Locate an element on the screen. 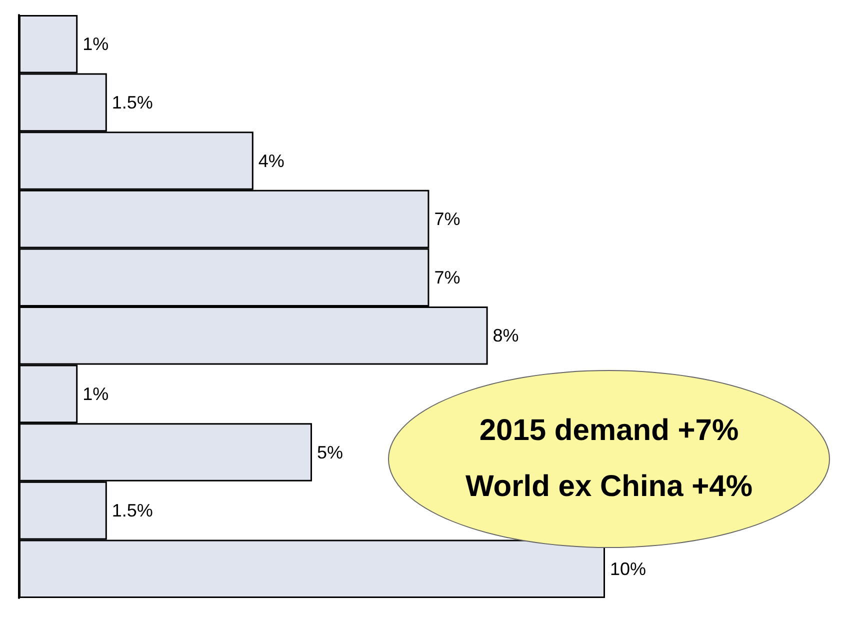  data-label: 10% is located at coordinates (628, 568).